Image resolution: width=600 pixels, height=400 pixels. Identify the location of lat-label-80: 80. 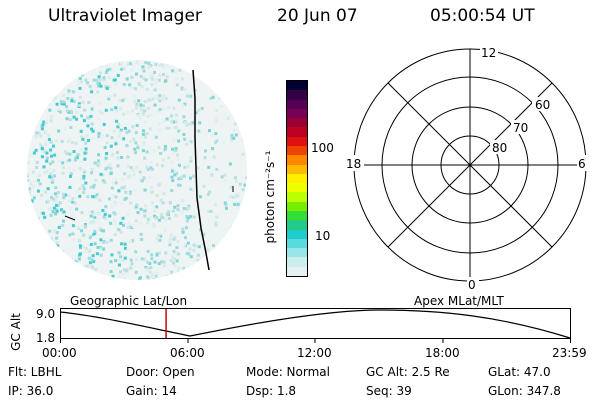
(499, 148).